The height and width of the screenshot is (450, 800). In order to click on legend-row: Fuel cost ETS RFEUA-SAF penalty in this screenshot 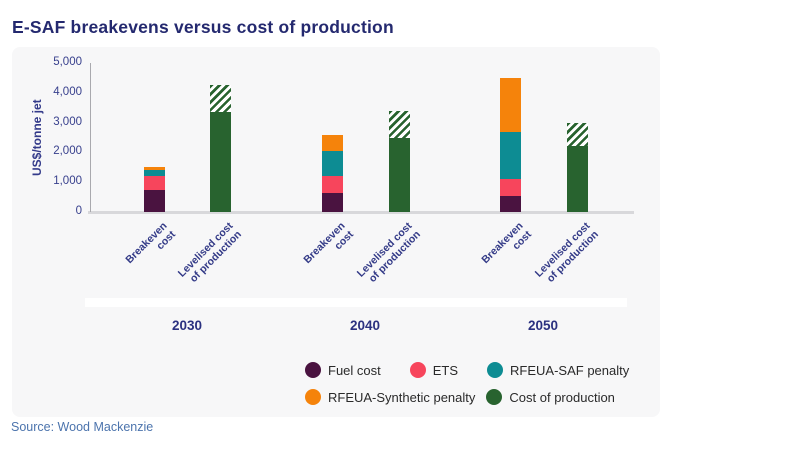, I will do `click(467, 370)`.